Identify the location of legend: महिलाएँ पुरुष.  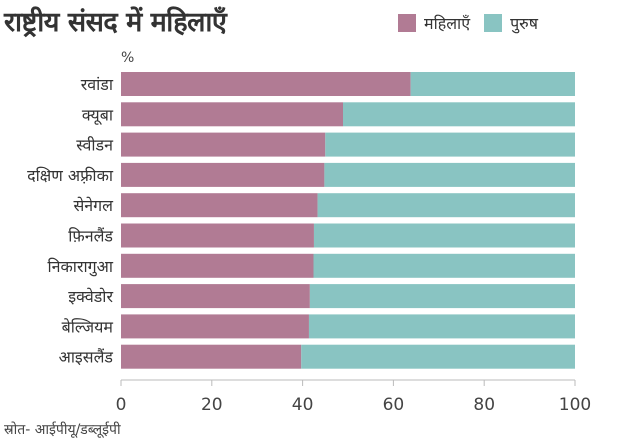
(471, 23).